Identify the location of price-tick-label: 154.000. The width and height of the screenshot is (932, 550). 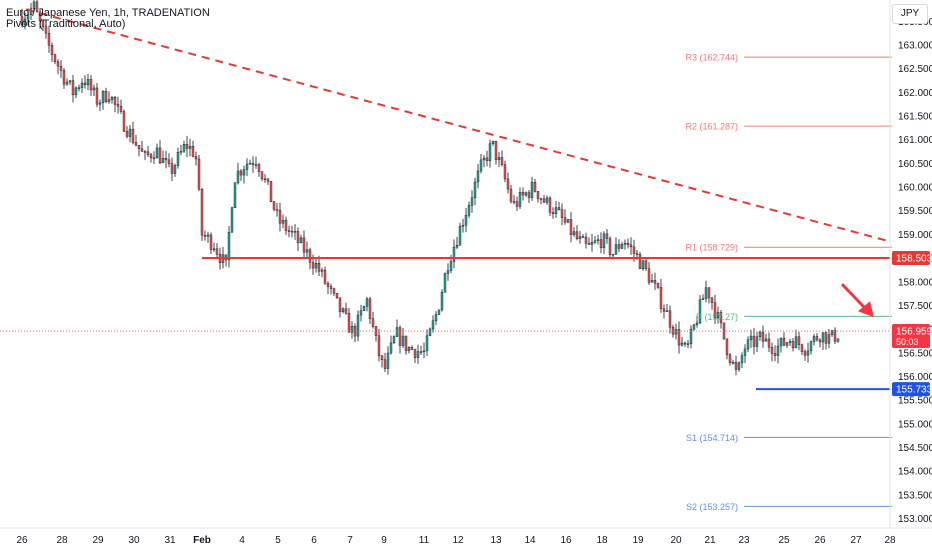
(915, 472).